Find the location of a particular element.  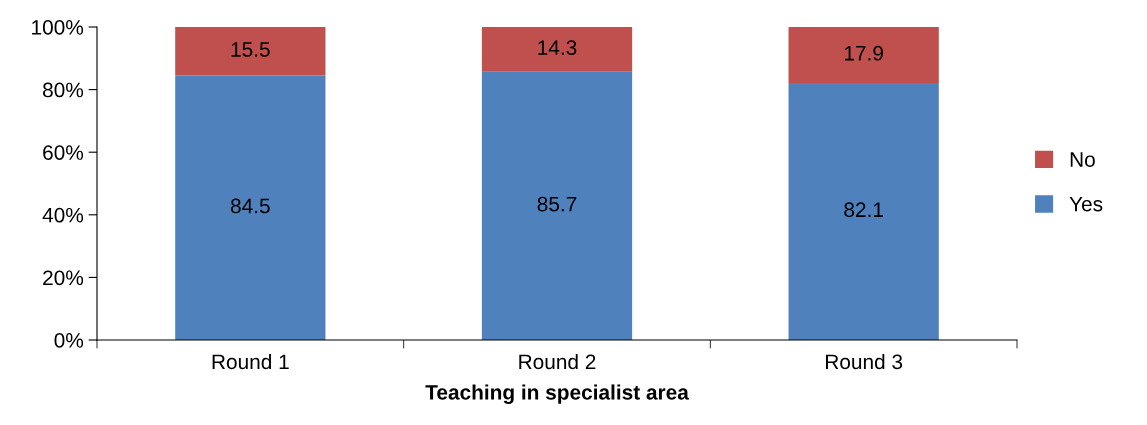

legend-label: Yes is located at coordinates (1086, 204).